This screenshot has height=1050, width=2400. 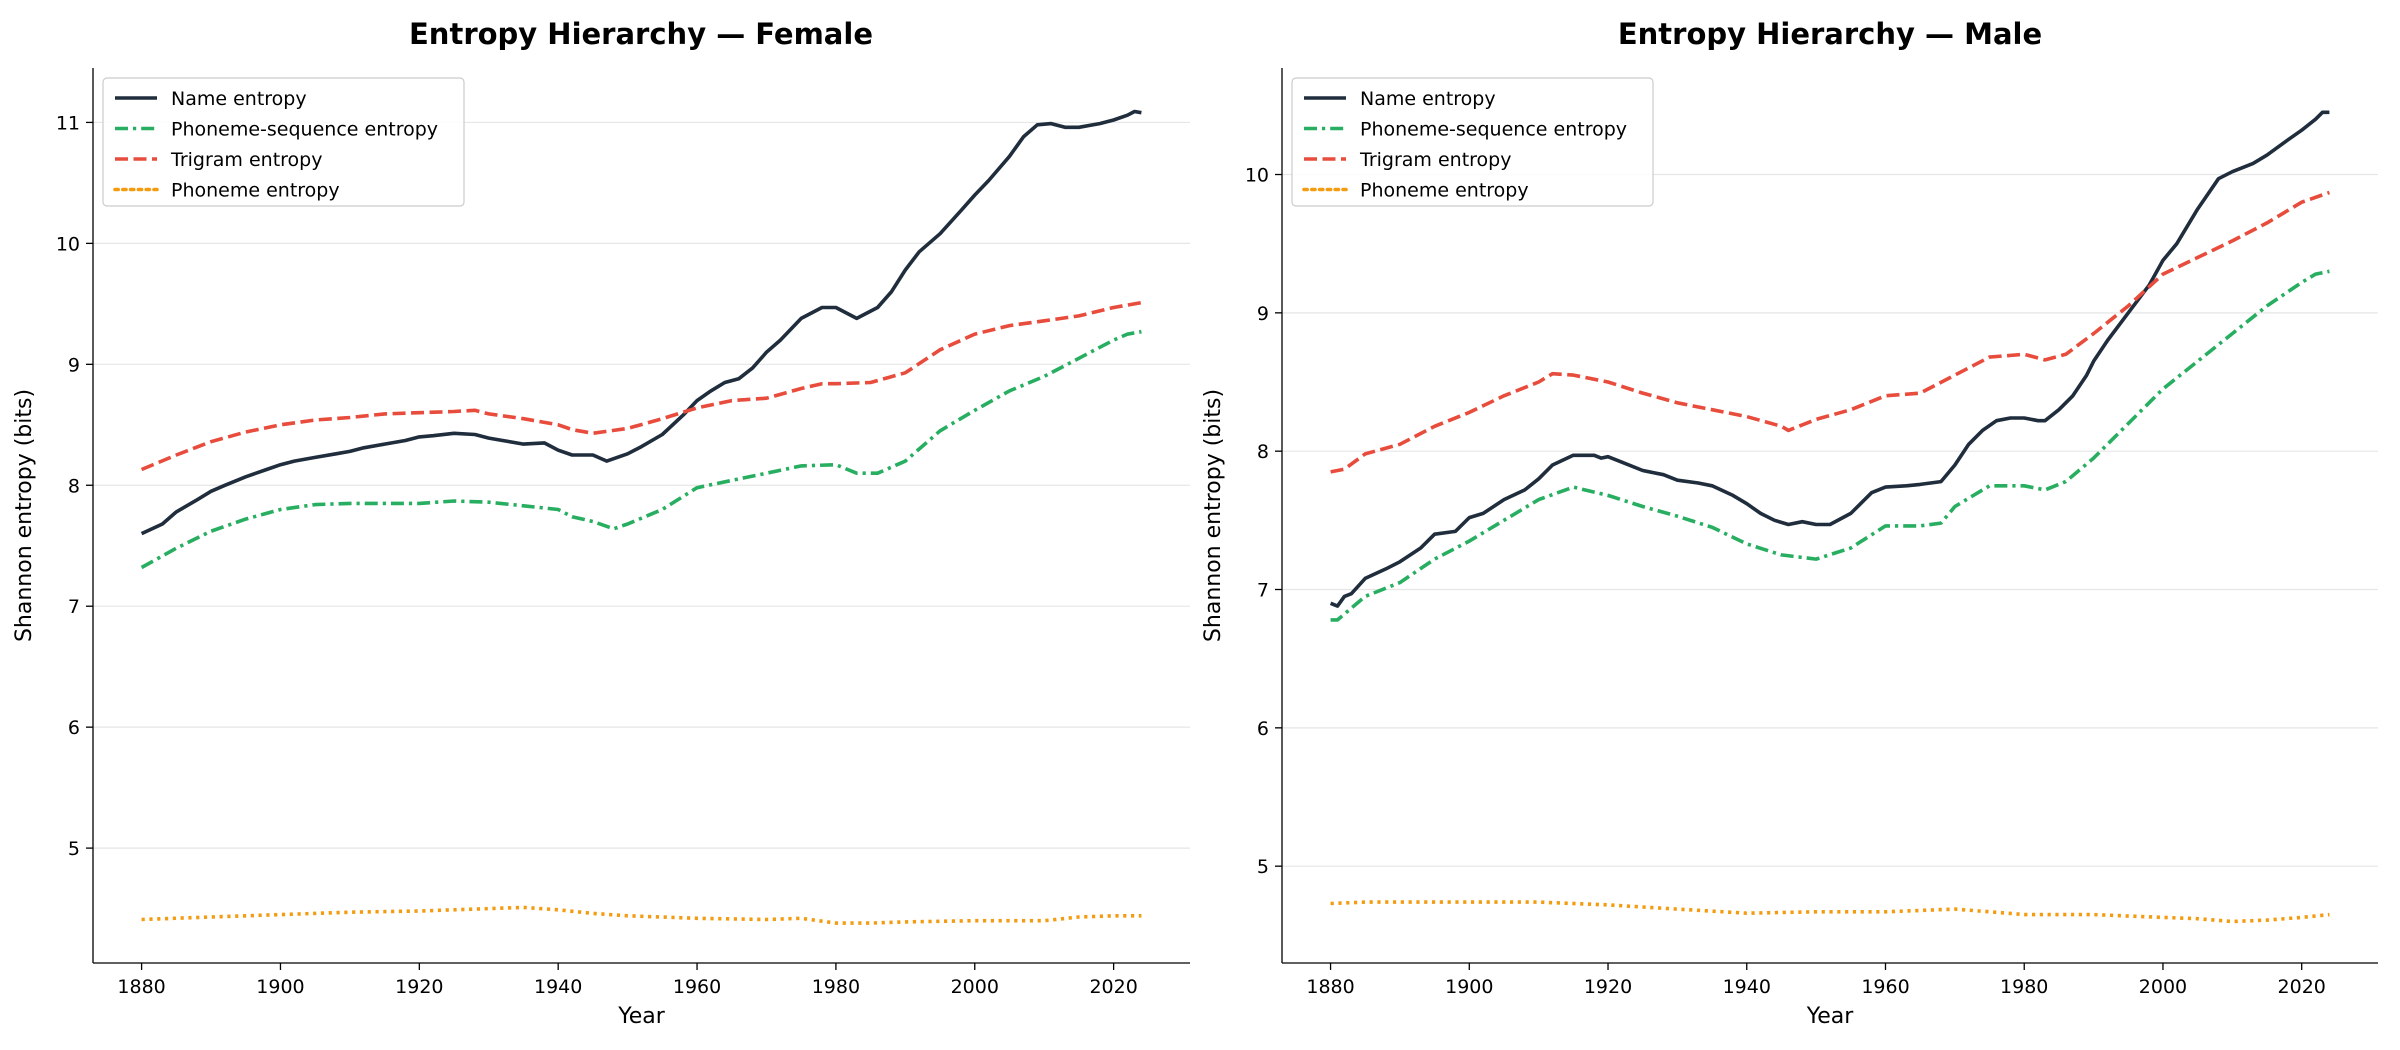 What do you see at coordinates (68, 123) in the screenshot?
I see `y-tick-label: 11` at bounding box center [68, 123].